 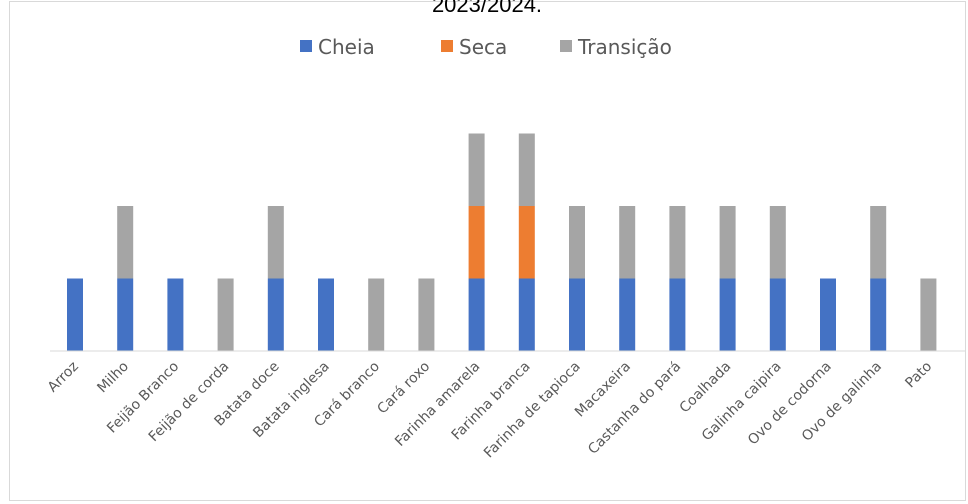 What do you see at coordinates (777, 314) in the screenshot?
I see `bar-cheia-galinha-caipira` at bounding box center [777, 314].